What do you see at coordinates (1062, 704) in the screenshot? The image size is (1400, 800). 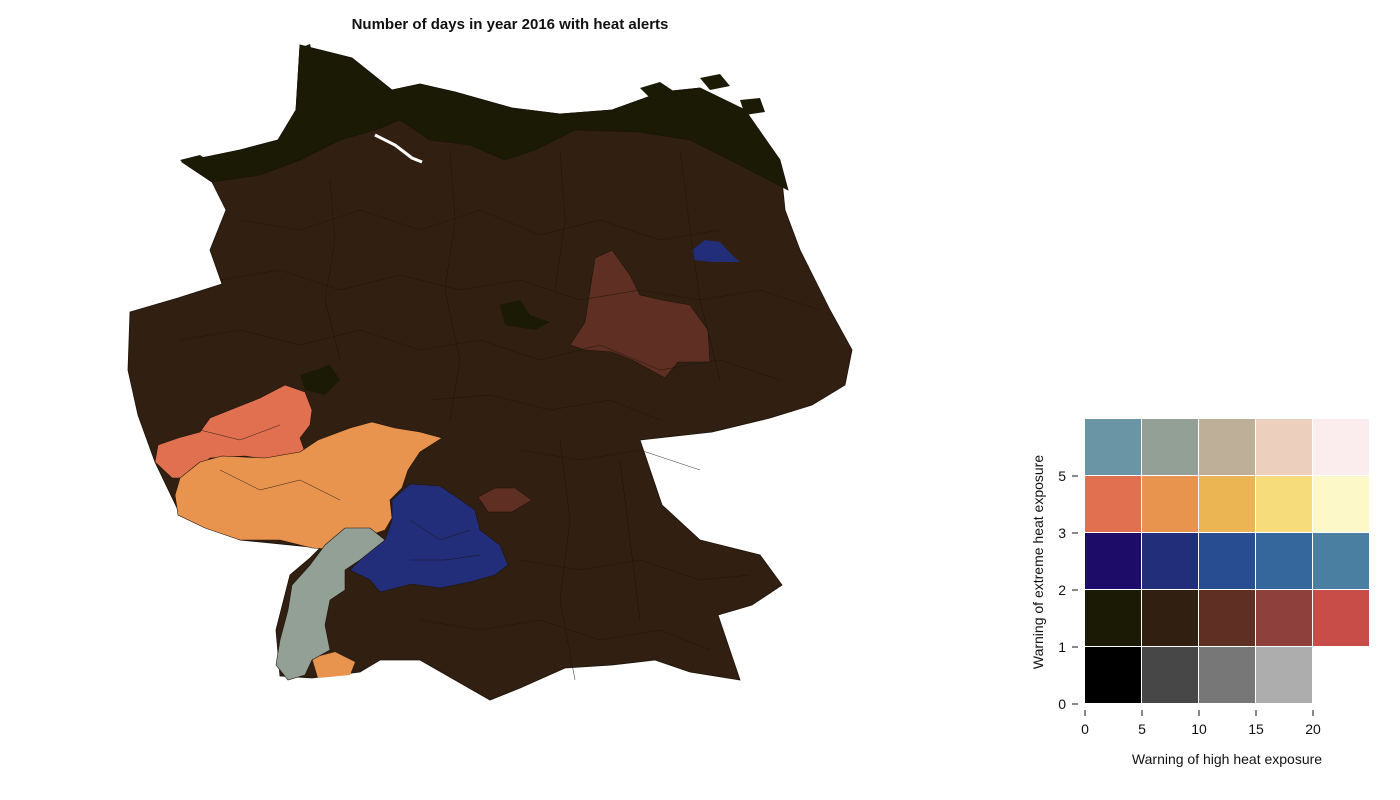 I see `y-tick-0: 0` at bounding box center [1062, 704].